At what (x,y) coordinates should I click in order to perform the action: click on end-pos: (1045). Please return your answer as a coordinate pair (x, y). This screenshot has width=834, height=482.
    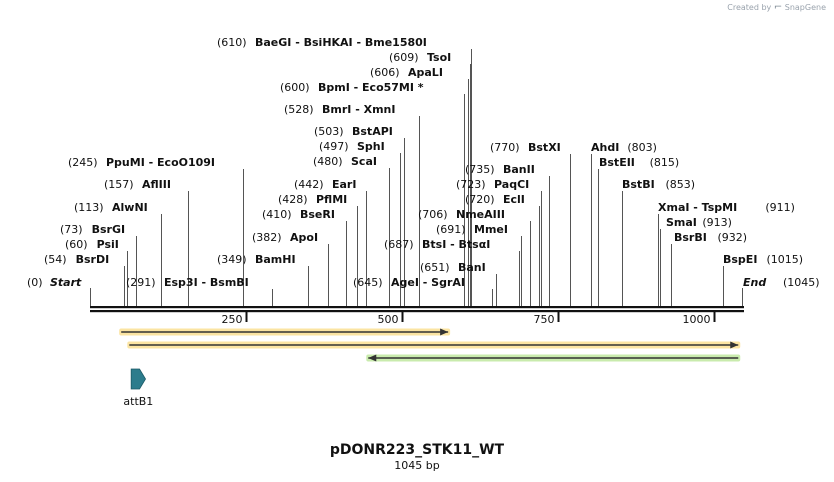
    Looking at the image, I should click on (801, 282).